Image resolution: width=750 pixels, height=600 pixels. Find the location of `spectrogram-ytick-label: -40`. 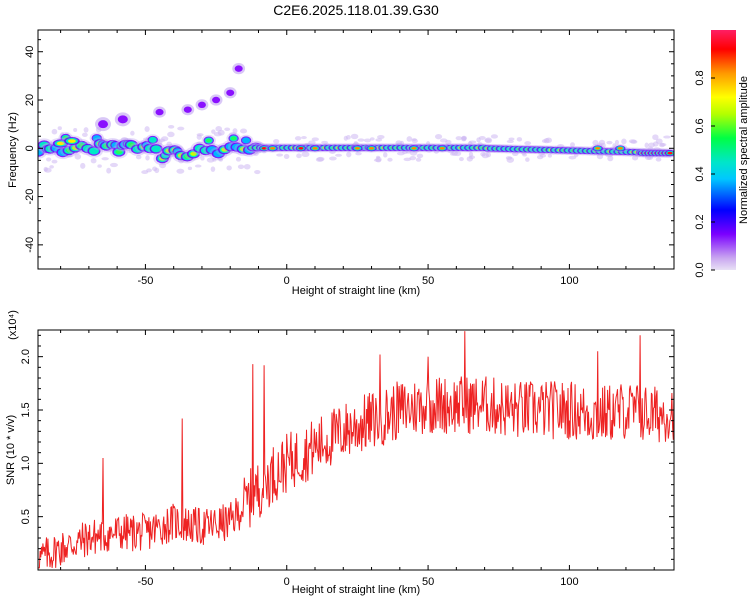

spectrogram-ytick-label: -40 is located at coordinates (30, 245).